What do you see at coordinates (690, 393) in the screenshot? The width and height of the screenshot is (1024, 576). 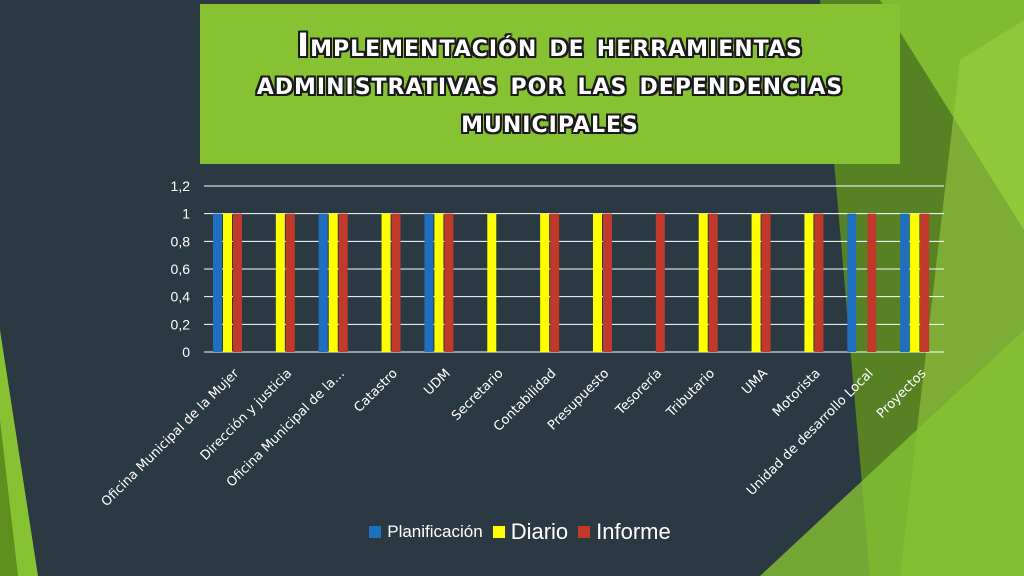 I see `x-tick-label: Tributario` at bounding box center [690, 393].